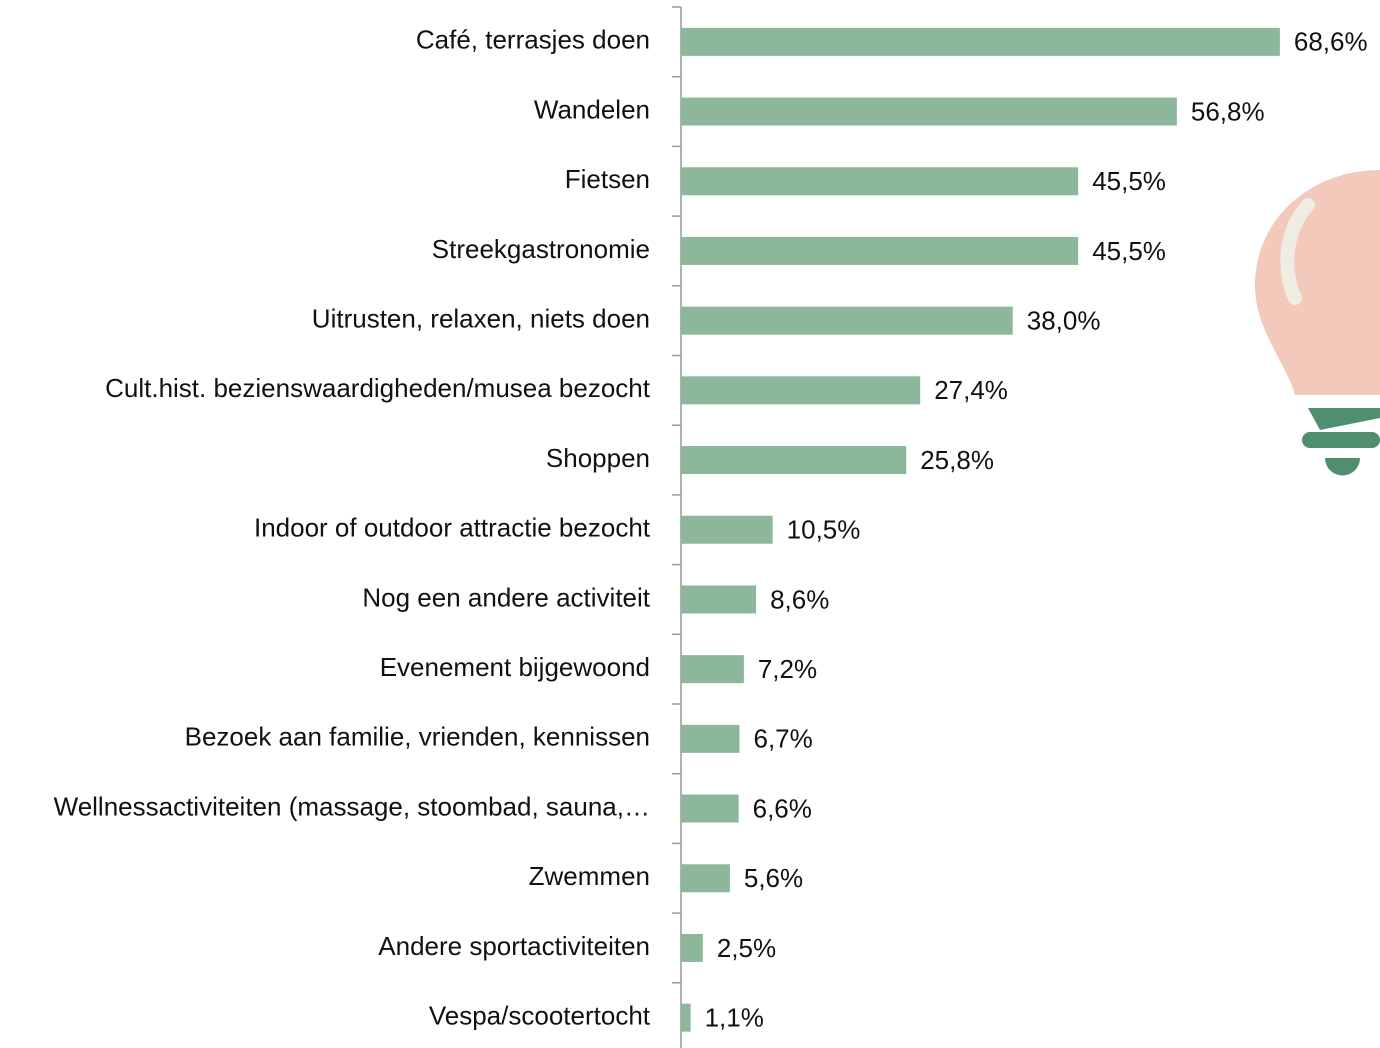 Image resolution: width=1380 pixels, height=1048 pixels. Describe the element at coordinates (541, 249) in the screenshot. I see `category-label: Streekgastronomie` at that location.